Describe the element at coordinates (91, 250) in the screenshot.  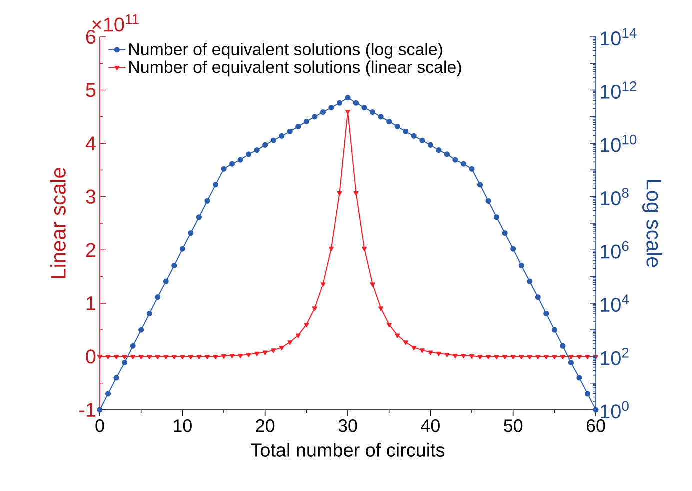
I see `y-tick-label: 2` at that location.